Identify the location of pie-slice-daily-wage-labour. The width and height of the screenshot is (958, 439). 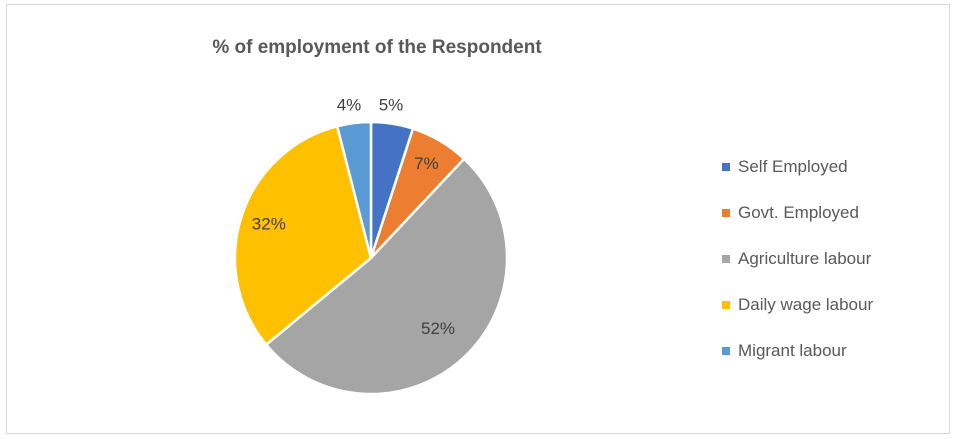
(303, 235).